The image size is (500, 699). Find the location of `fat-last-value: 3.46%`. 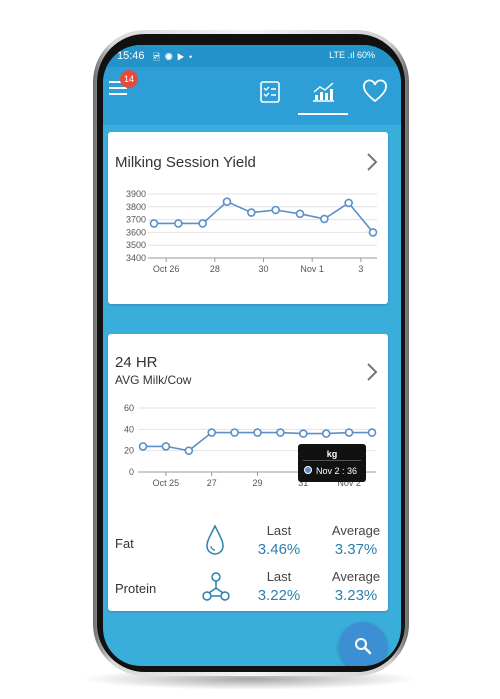

fat-last-value: 3.46% is located at coordinates (279, 549).